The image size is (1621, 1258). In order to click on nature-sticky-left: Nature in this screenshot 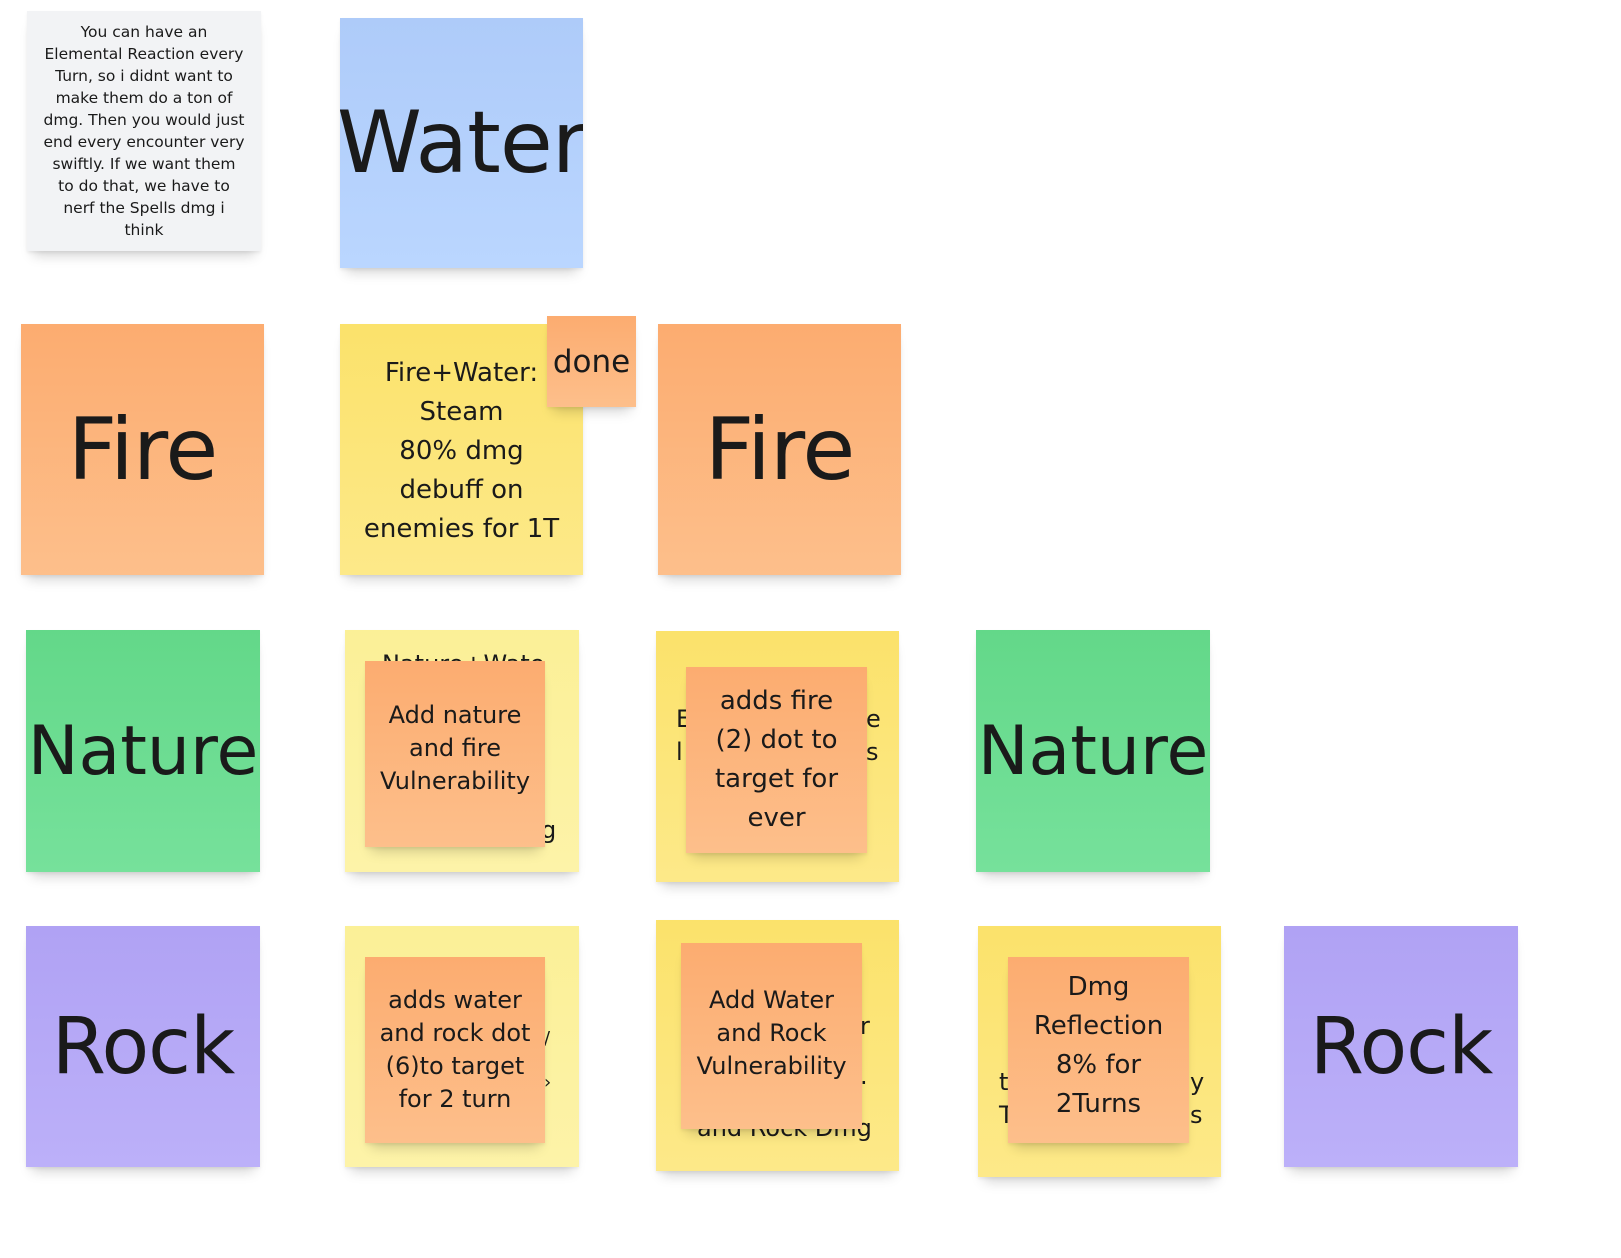, I will do `click(143, 751)`.